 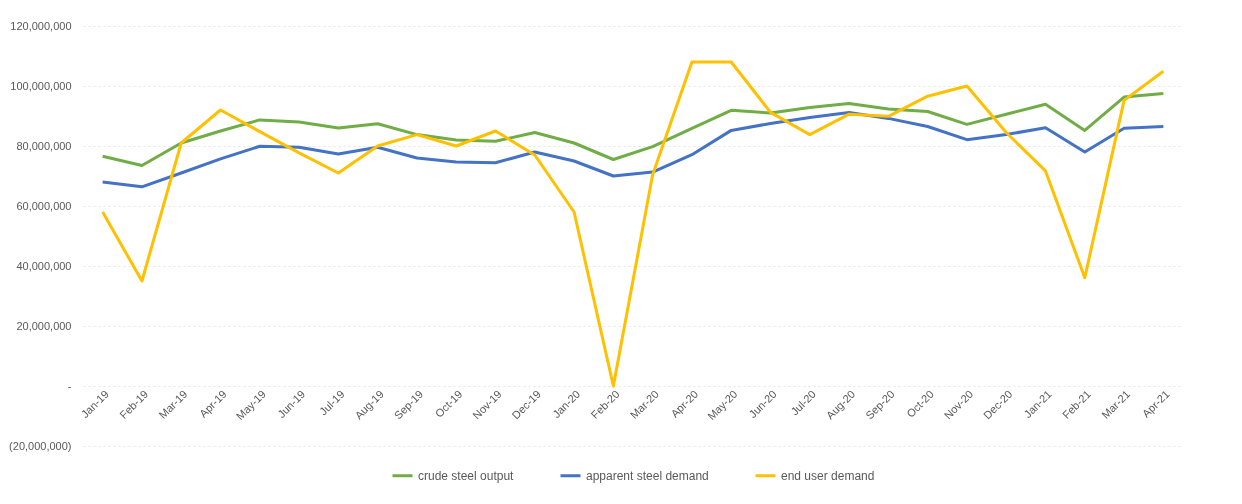 What do you see at coordinates (69, 385) in the screenshot?
I see `y-tick-label: -` at bounding box center [69, 385].